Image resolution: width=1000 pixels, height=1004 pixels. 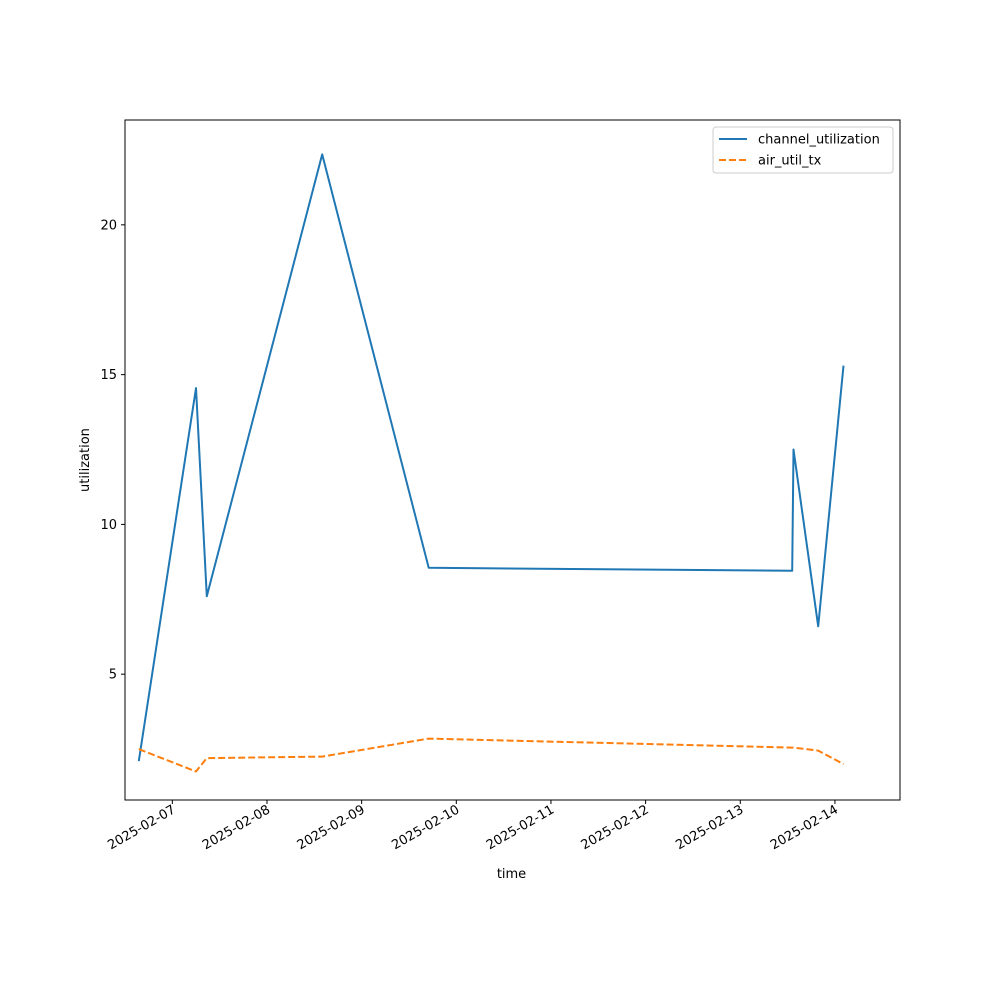 What do you see at coordinates (804, 827) in the screenshot?
I see `x-tick-label: 2025-02-14` at bounding box center [804, 827].